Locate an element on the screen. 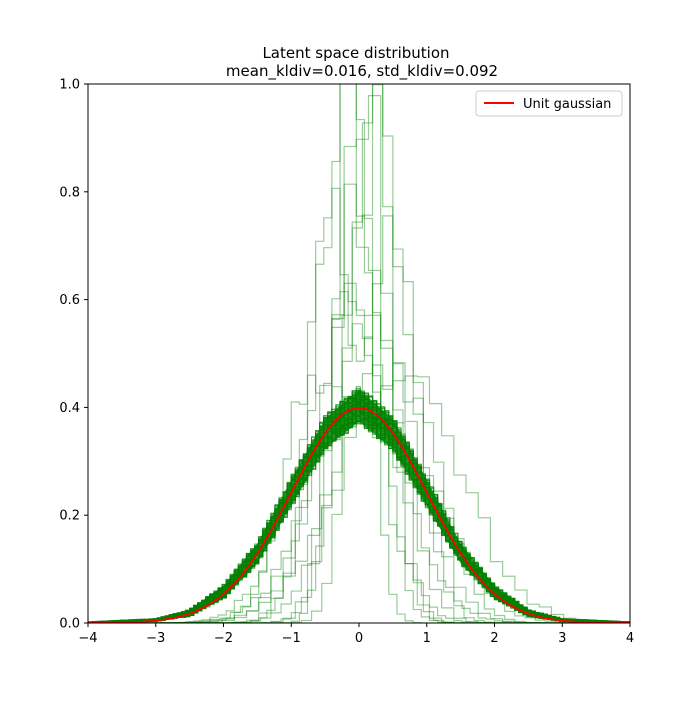  chart-title-line1: Latent space distribution is located at coordinates (355, 53).